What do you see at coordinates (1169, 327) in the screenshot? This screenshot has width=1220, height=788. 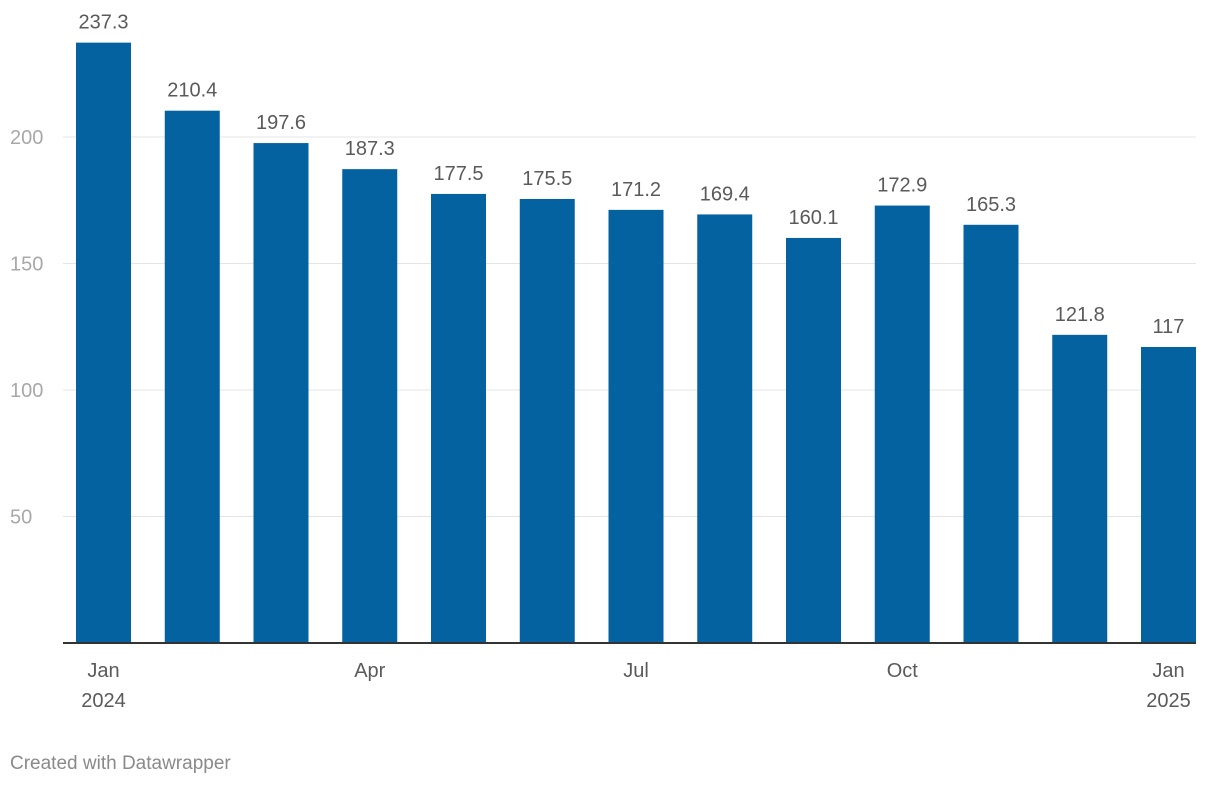 I see `data-label-13: 117` at bounding box center [1169, 327].